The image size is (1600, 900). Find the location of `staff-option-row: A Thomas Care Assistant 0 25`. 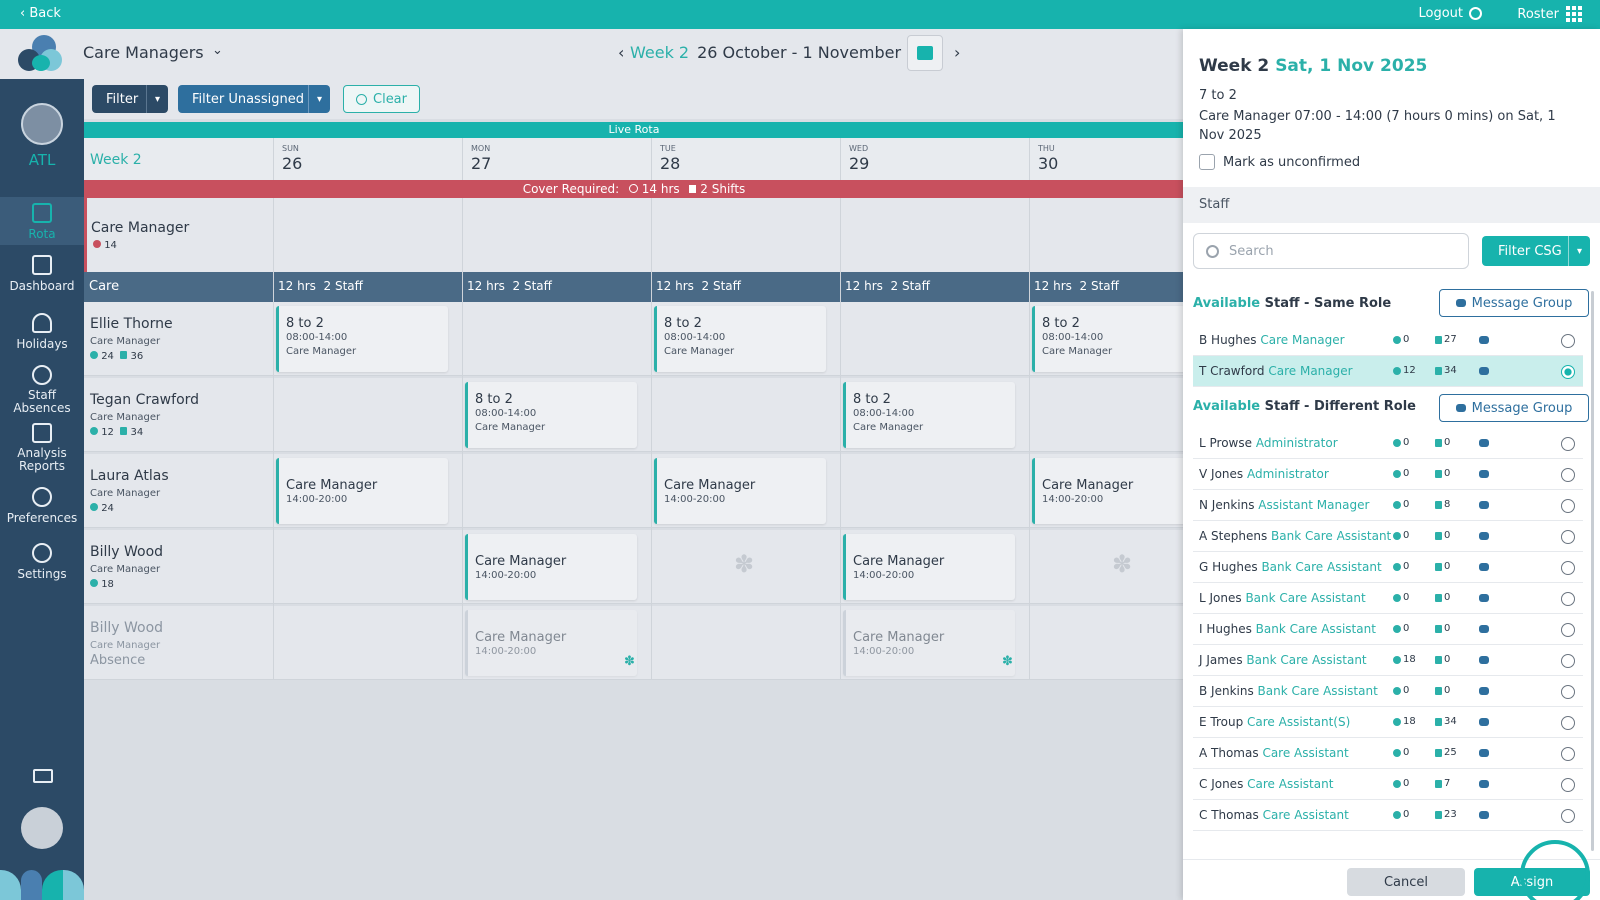

staff-option-row: A Thomas Care Assistant 0 25 is located at coordinates (1388, 753).